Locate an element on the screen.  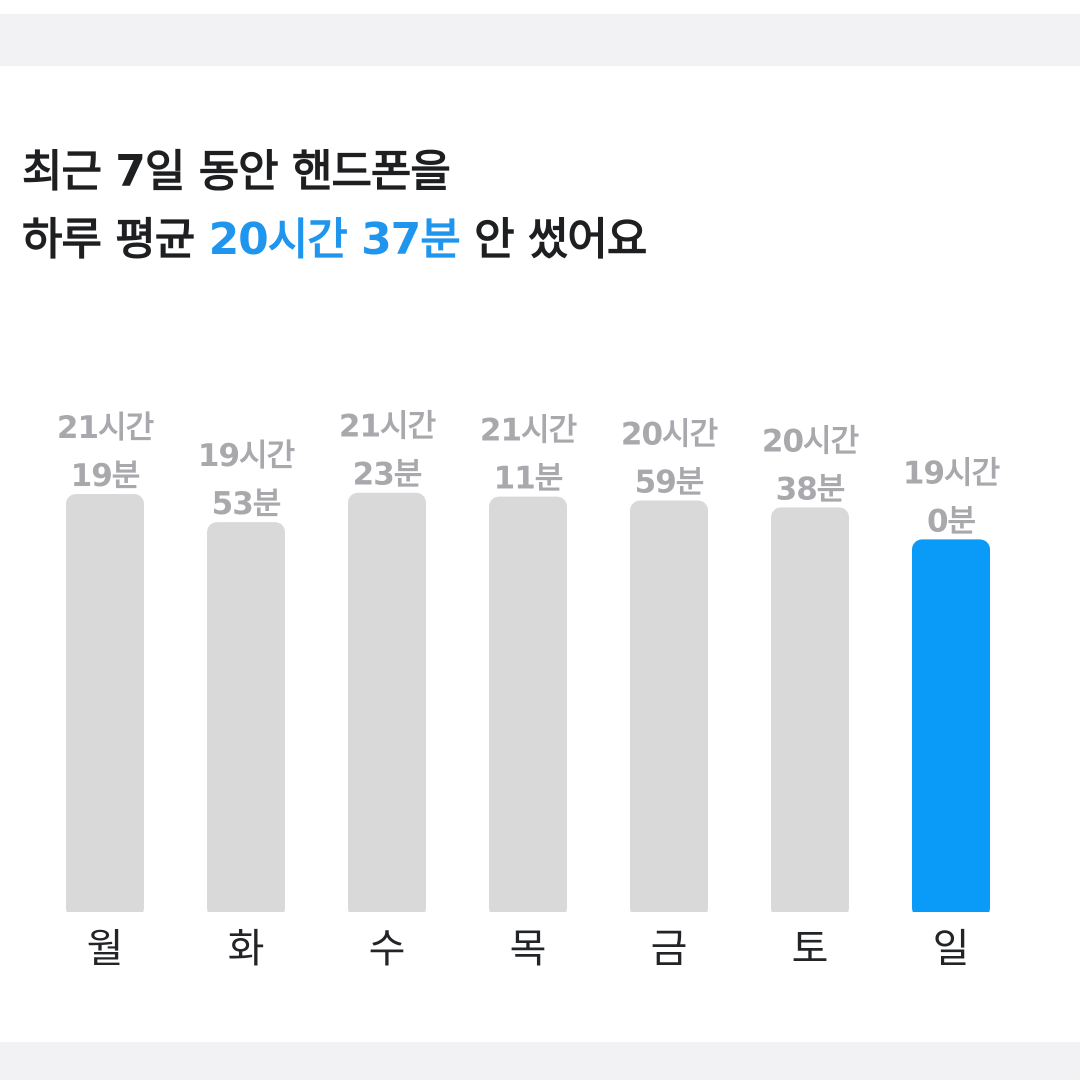
day-label: 목 is located at coordinates (528, 949).